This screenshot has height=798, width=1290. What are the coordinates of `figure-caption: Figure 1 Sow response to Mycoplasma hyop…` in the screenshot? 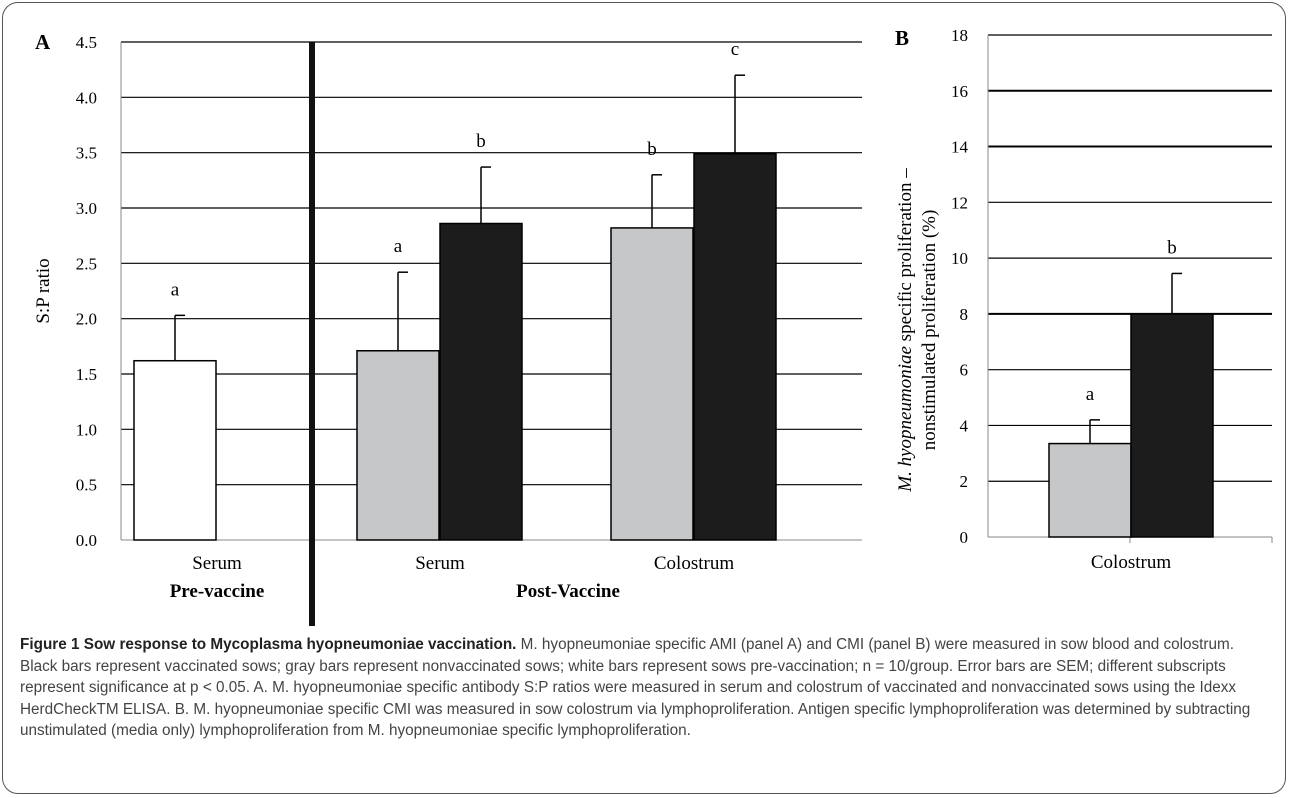 It's located at (647, 688).